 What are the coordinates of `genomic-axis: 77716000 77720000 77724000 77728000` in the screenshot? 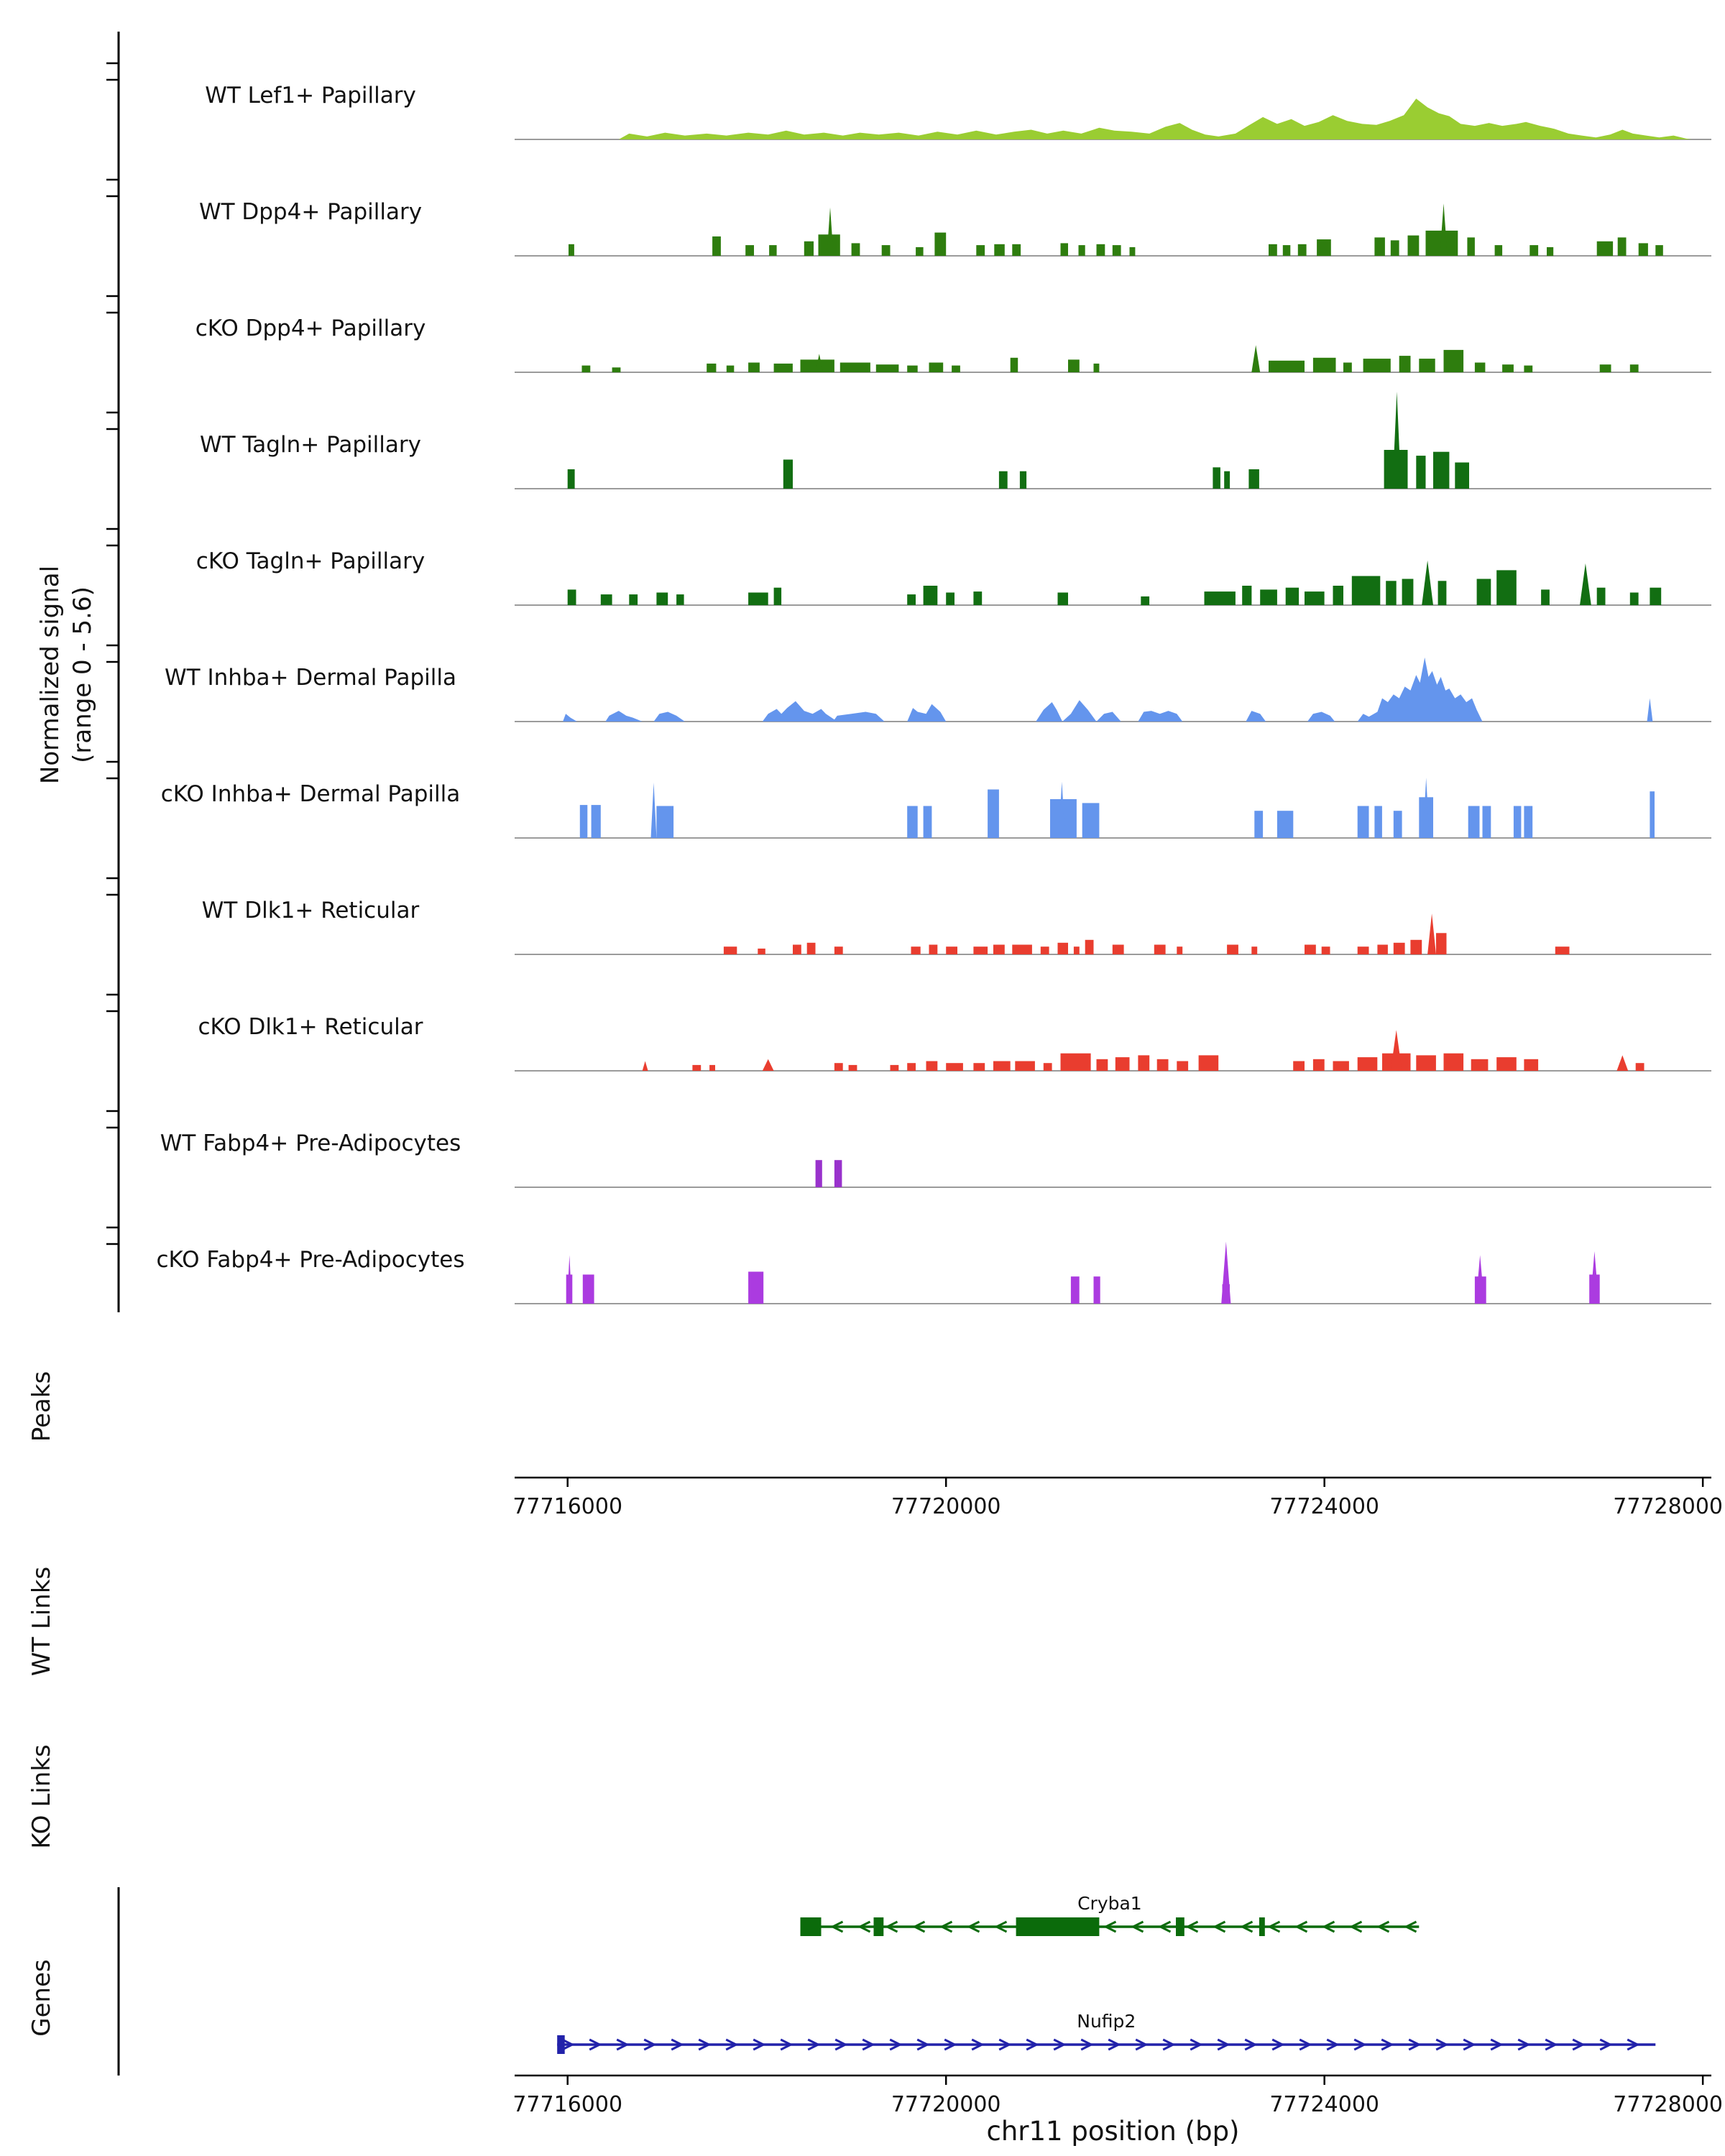 It's located at (1117, 2095).